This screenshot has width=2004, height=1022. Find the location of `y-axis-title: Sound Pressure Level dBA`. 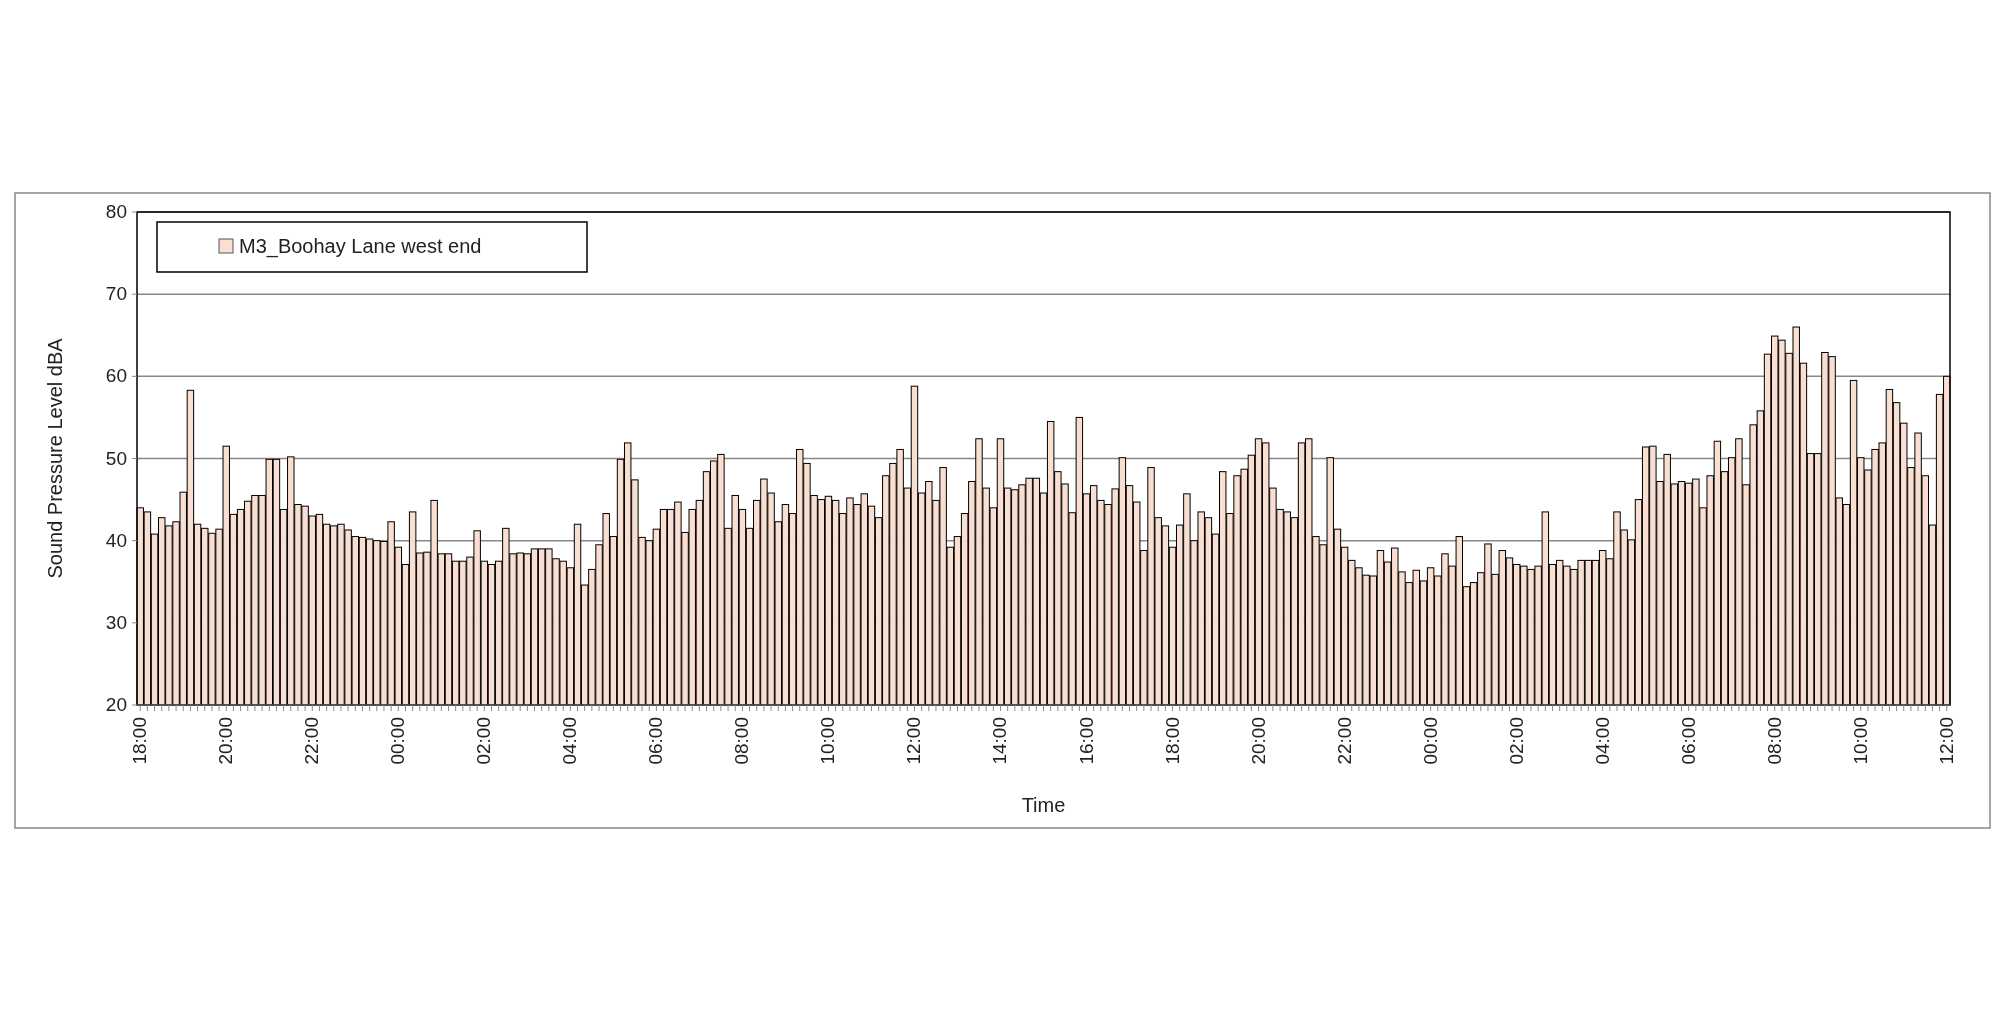

y-axis-title: Sound Pressure Level dBA is located at coordinates (55, 458).